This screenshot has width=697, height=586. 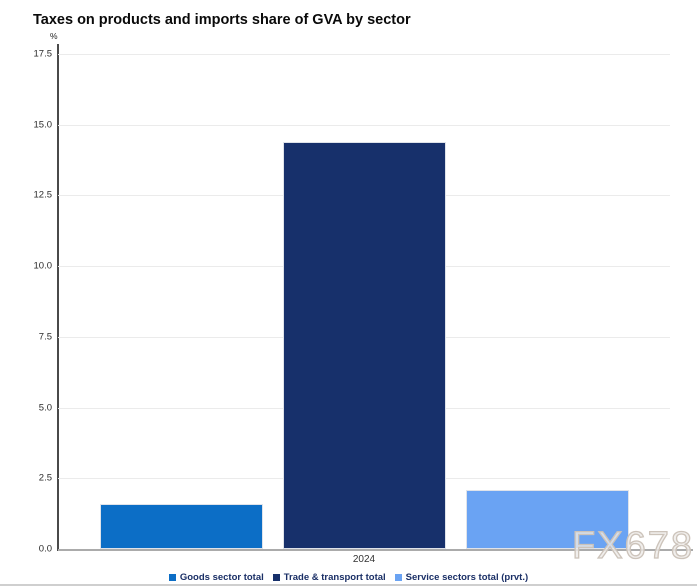 What do you see at coordinates (181, 526) in the screenshot?
I see `bar-goods-sector-total` at bounding box center [181, 526].